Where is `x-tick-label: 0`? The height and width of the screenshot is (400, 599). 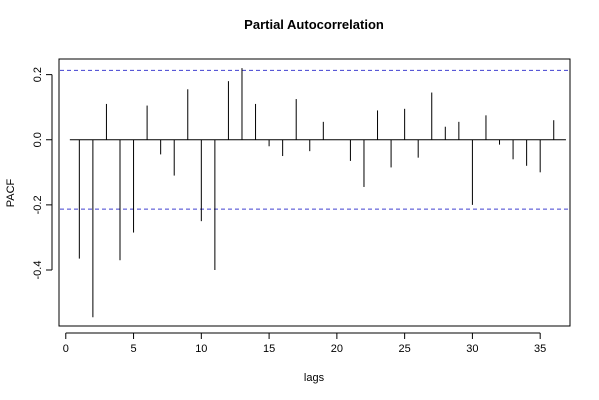 x-tick-label: 0 is located at coordinates (66, 349).